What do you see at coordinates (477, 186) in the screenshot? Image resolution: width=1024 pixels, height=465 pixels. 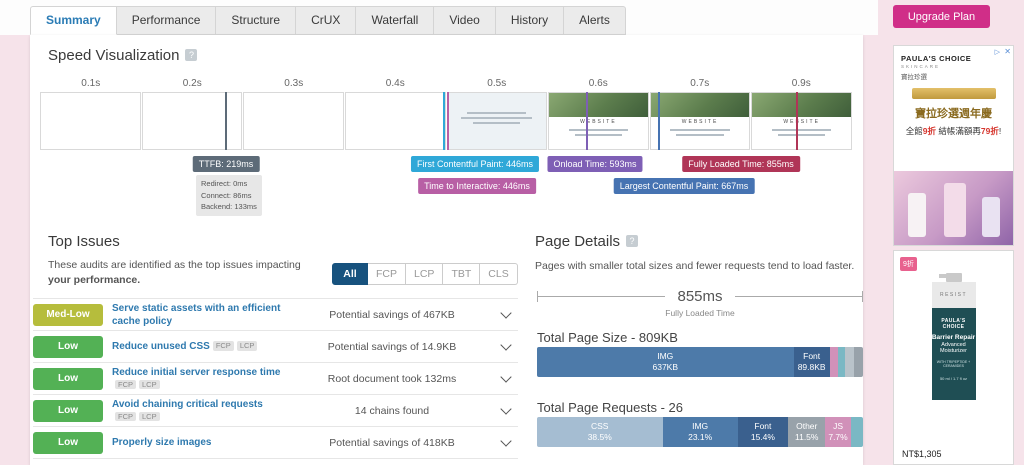 I see `tti-badge: Time to Interactive: 446ms` at bounding box center [477, 186].